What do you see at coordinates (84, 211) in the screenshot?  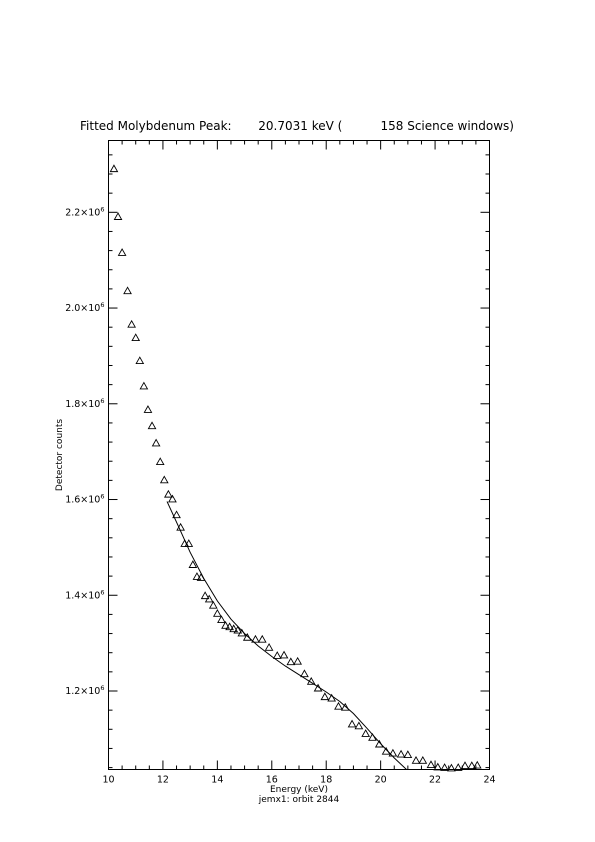 I see `y-tick-label: 2.2×10⁶` at bounding box center [84, 211].